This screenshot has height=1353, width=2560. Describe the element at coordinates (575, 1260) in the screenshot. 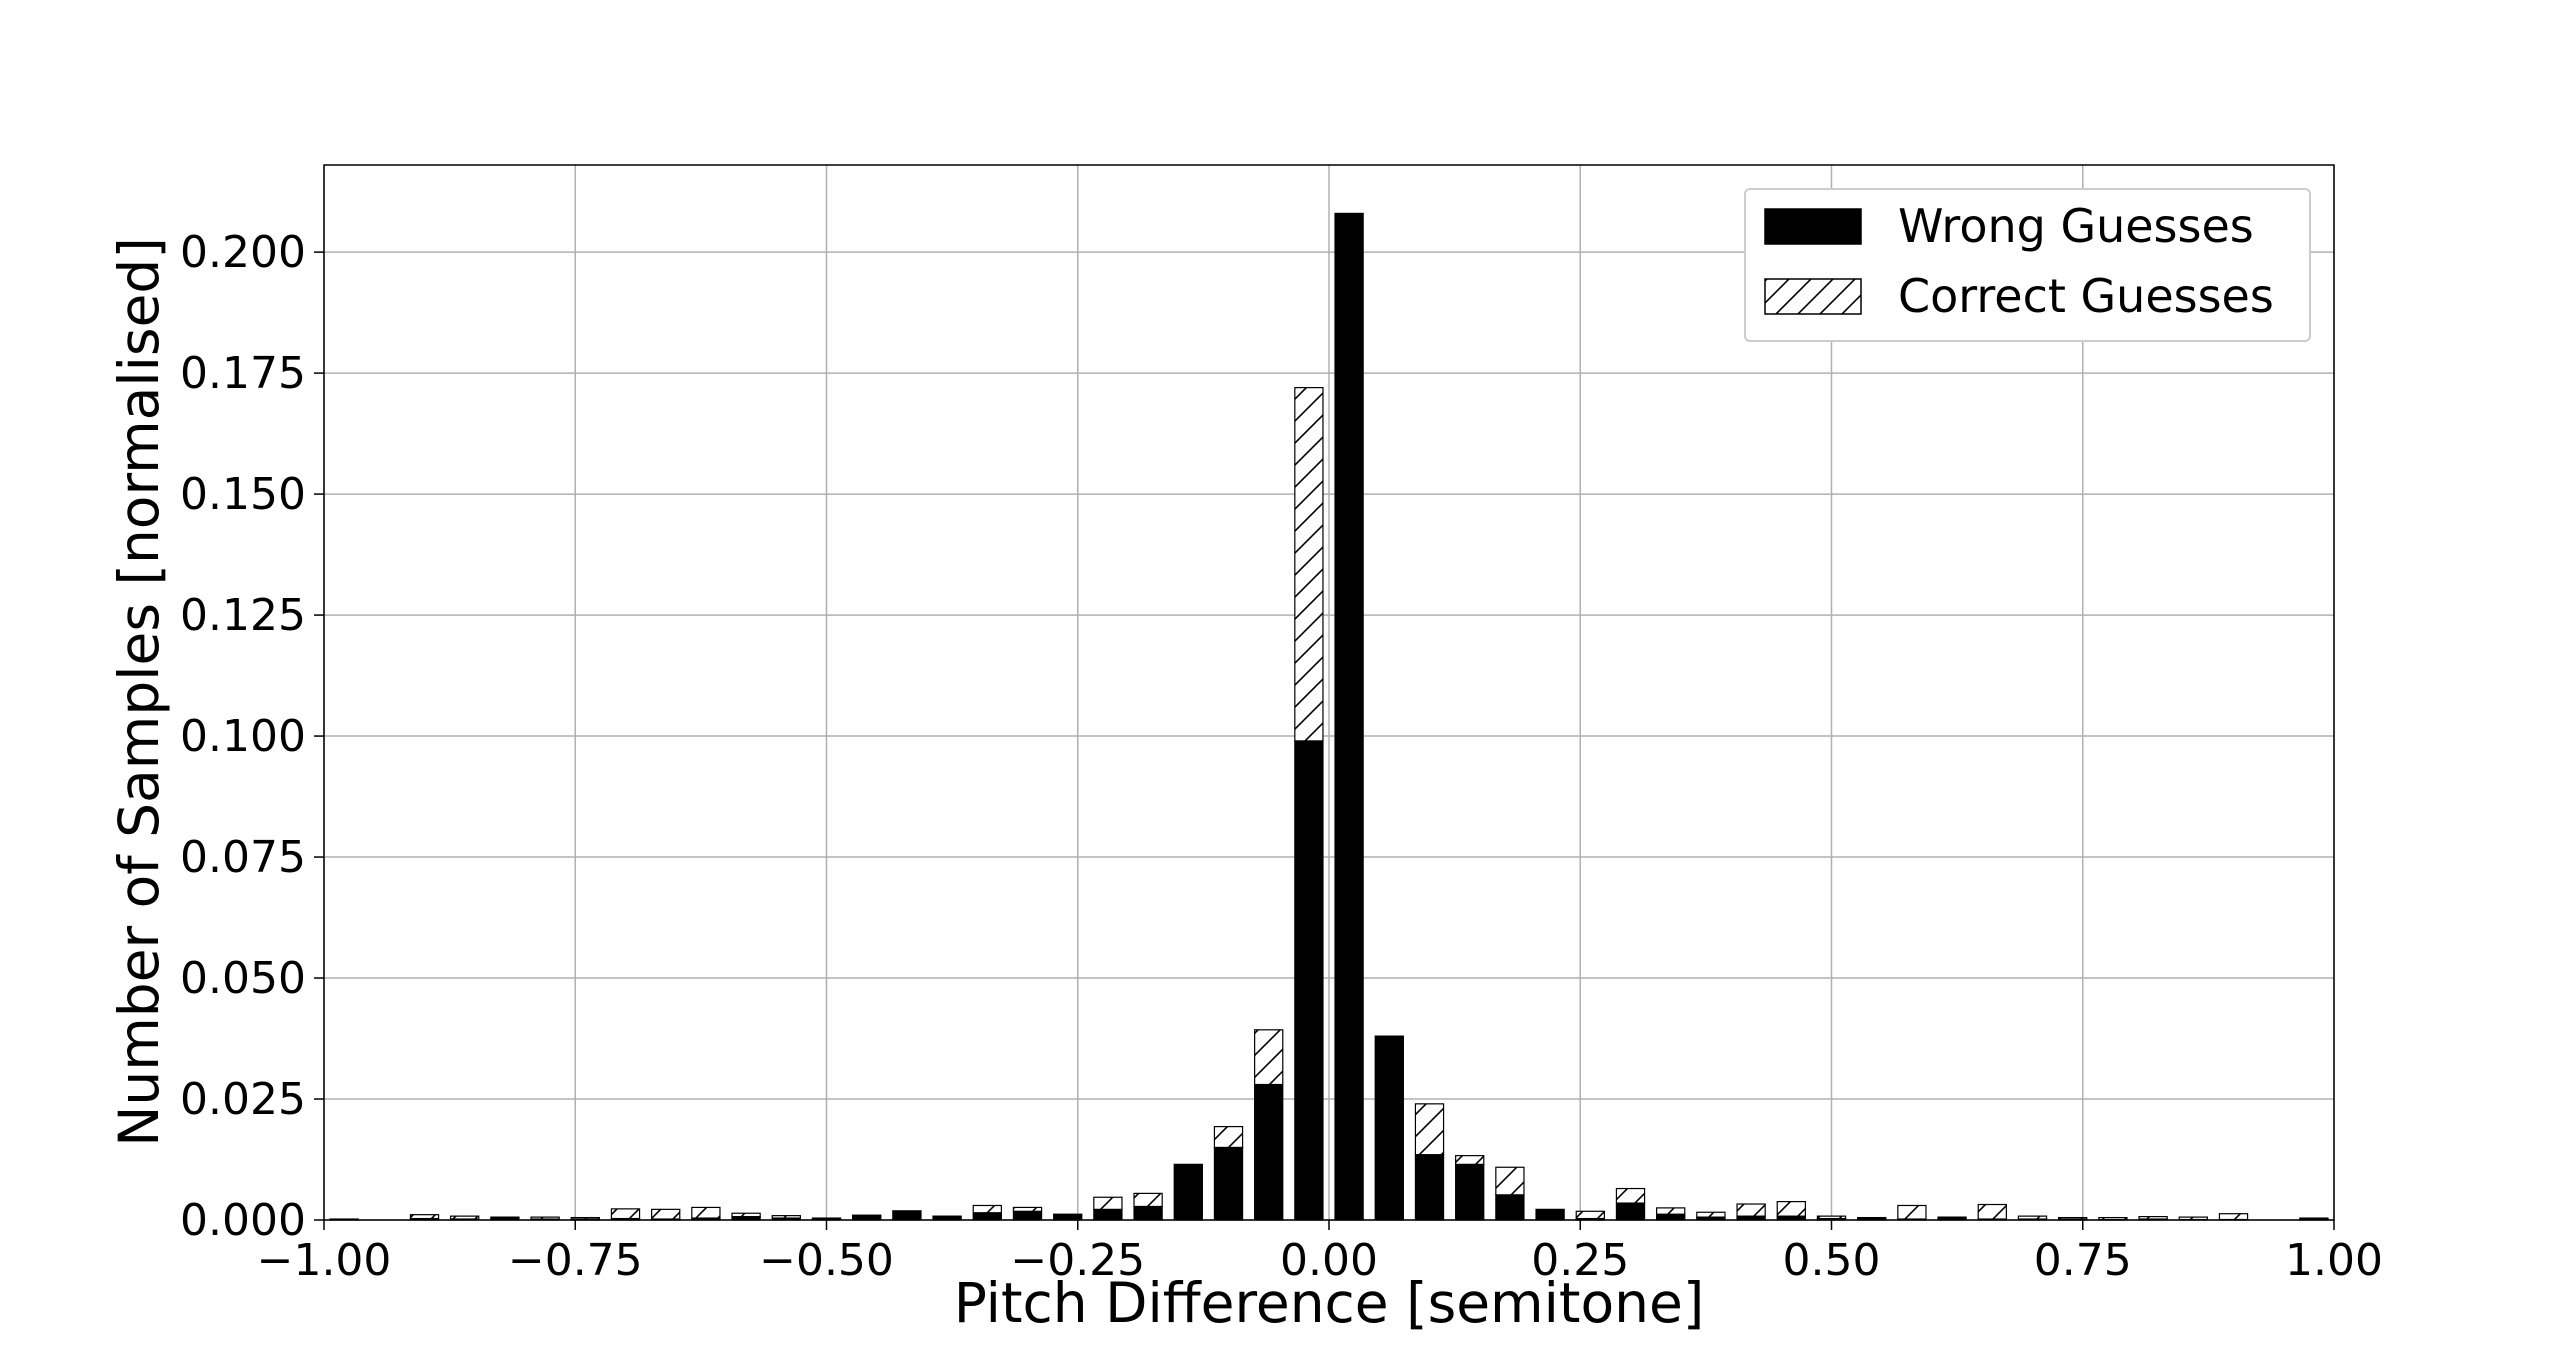

I see `x-tick-label: −0.75` at that location.